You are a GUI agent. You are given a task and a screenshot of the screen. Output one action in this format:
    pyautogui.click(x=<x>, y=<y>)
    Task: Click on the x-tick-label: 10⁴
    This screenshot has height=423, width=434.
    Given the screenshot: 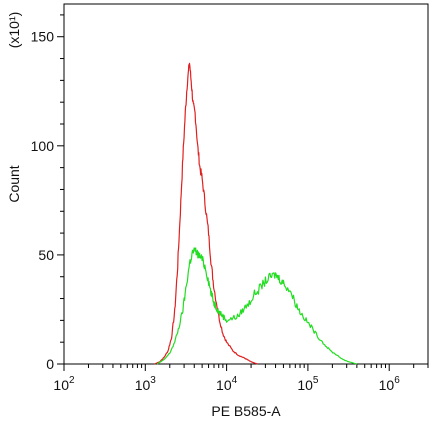 What is the action you would take?
    pyautogui.click(x=227, y=384)
    